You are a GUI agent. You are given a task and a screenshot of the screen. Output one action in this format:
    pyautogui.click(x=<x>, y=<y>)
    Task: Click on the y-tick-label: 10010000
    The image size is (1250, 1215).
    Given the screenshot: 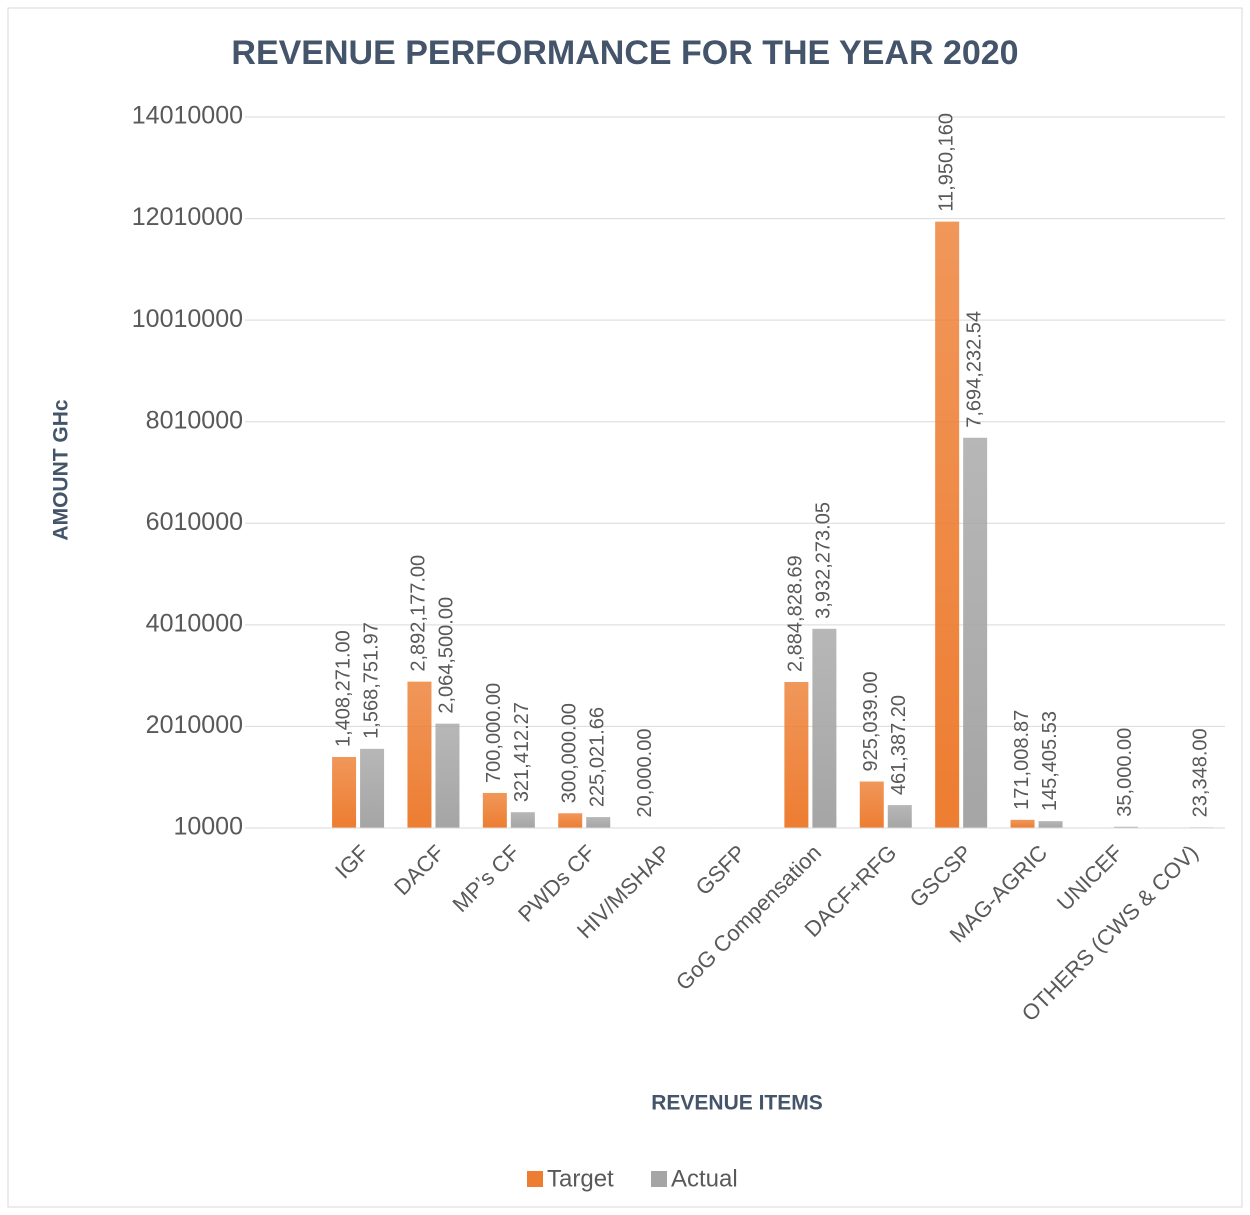 What is the action you would take?
    pyautogui.click(x=187, y=319)
    